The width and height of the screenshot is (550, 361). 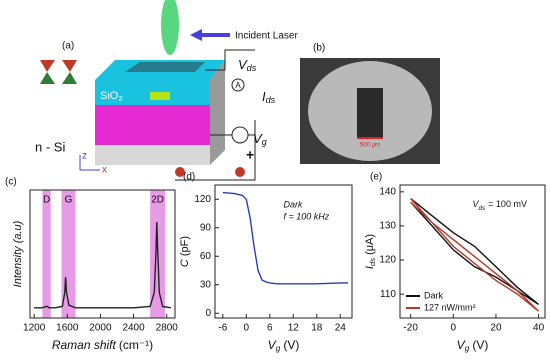 I want to click on x-tick-label: -20, so click(x=410, y=328).